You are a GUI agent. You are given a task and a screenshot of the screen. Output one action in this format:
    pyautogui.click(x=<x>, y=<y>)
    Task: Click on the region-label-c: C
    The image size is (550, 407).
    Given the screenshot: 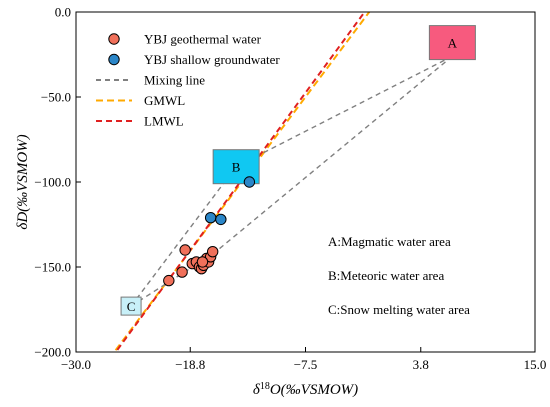 What is the action you would take?
    pyautogui.click(x=131, y=306)
    